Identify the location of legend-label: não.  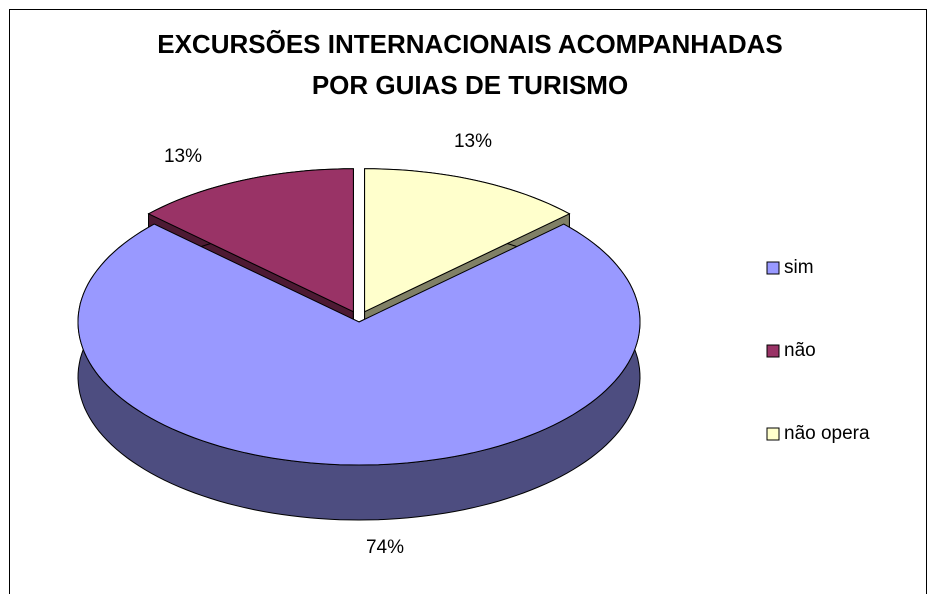
(800, 350).